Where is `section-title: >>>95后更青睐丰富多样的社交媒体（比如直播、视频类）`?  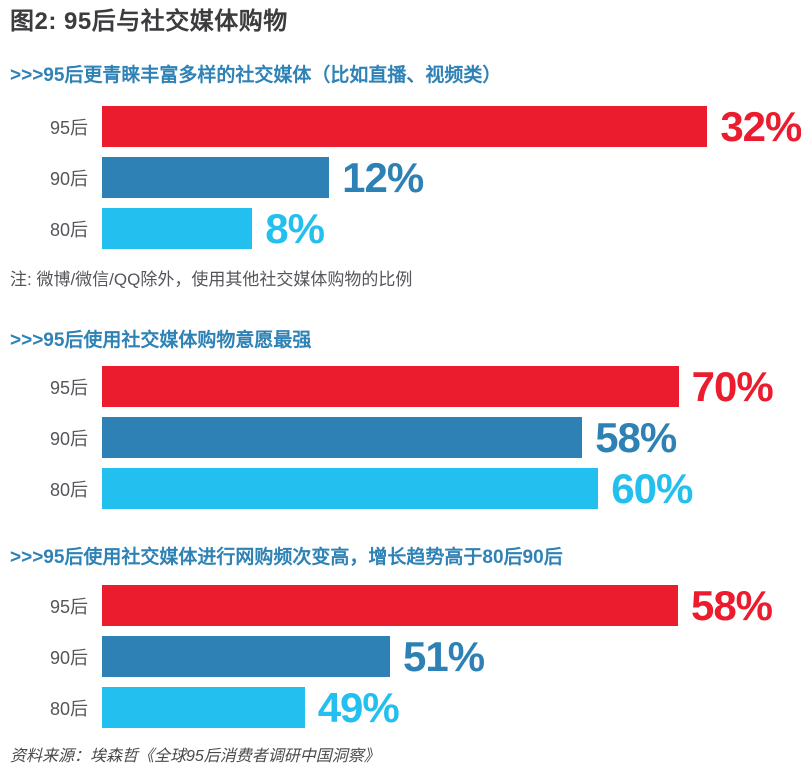
section-title: >>>95后更青睐丰富多样的社交媒体（比如直播、视频类） is located at coordinates (256, 75).